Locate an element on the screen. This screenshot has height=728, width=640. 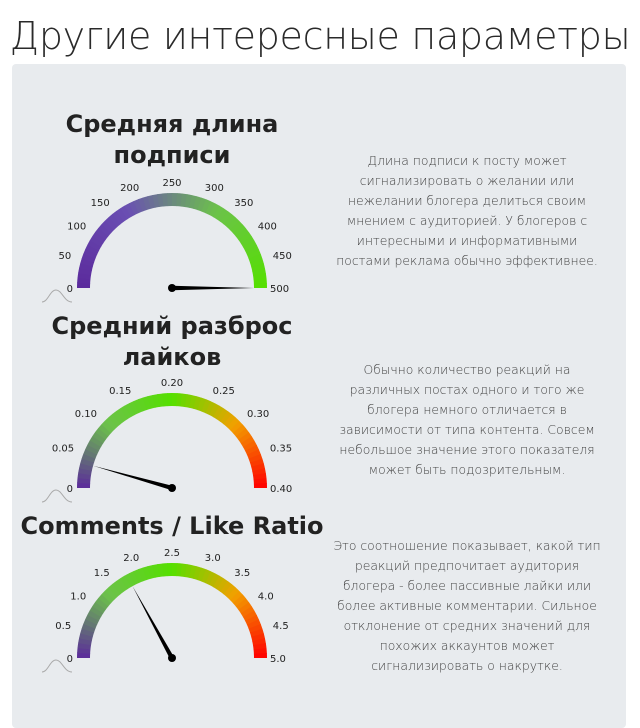
gauge-tick-label: 150 is located at coordinates (100, 203).